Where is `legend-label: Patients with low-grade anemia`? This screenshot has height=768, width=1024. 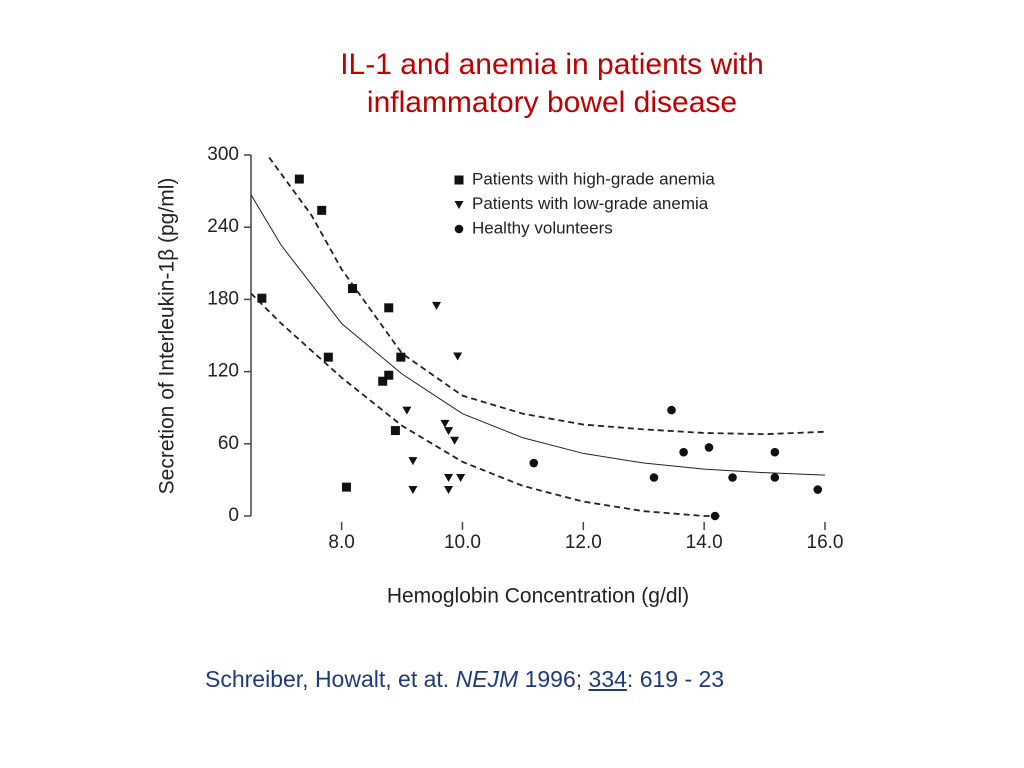 legend-label: Patients with low-grade anemia is located at coordinates (590, 203).